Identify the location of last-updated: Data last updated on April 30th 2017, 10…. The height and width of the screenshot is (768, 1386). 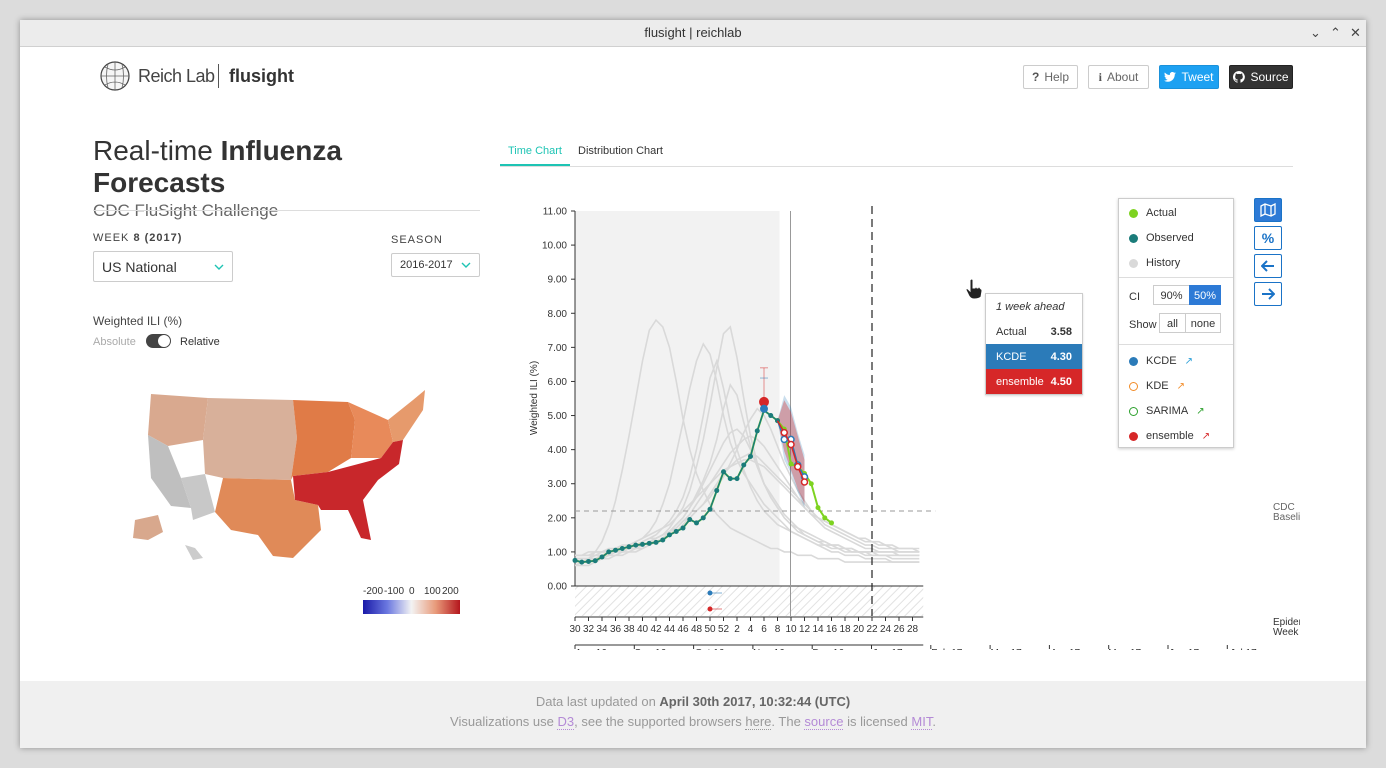
(693, 701).